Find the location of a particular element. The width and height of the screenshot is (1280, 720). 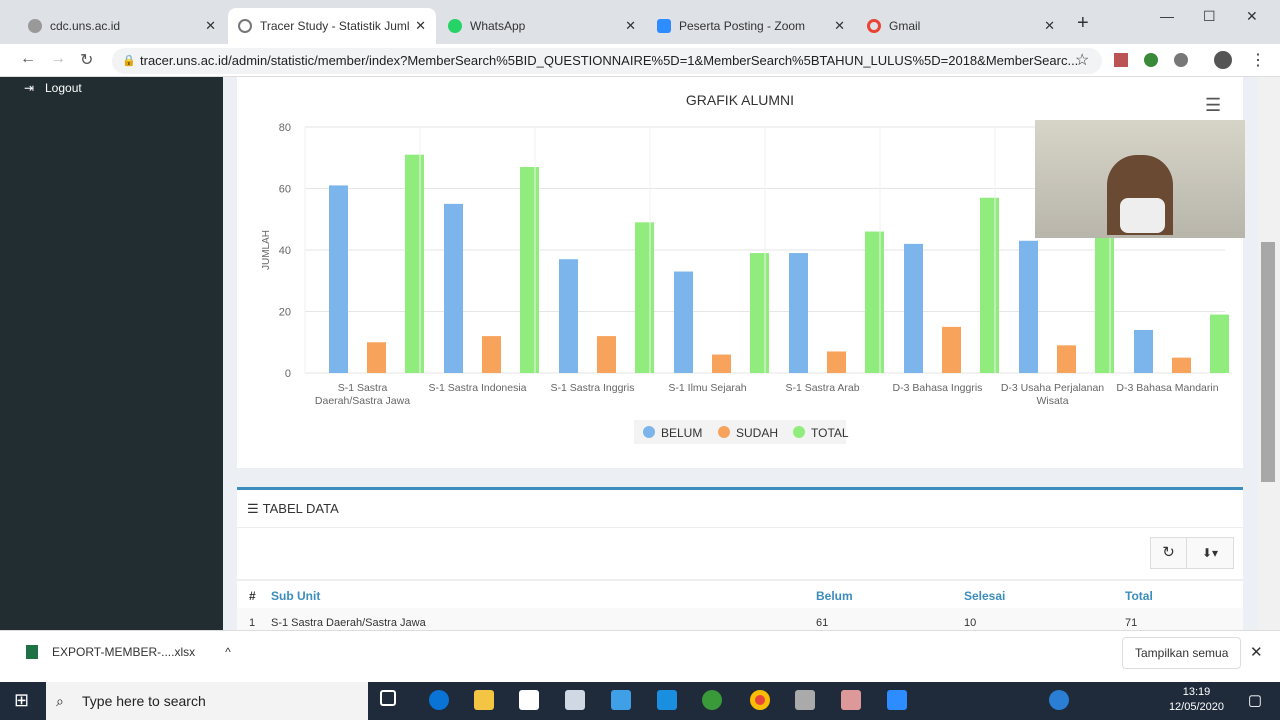

task-view-icon is located at coordinates (388, 698).